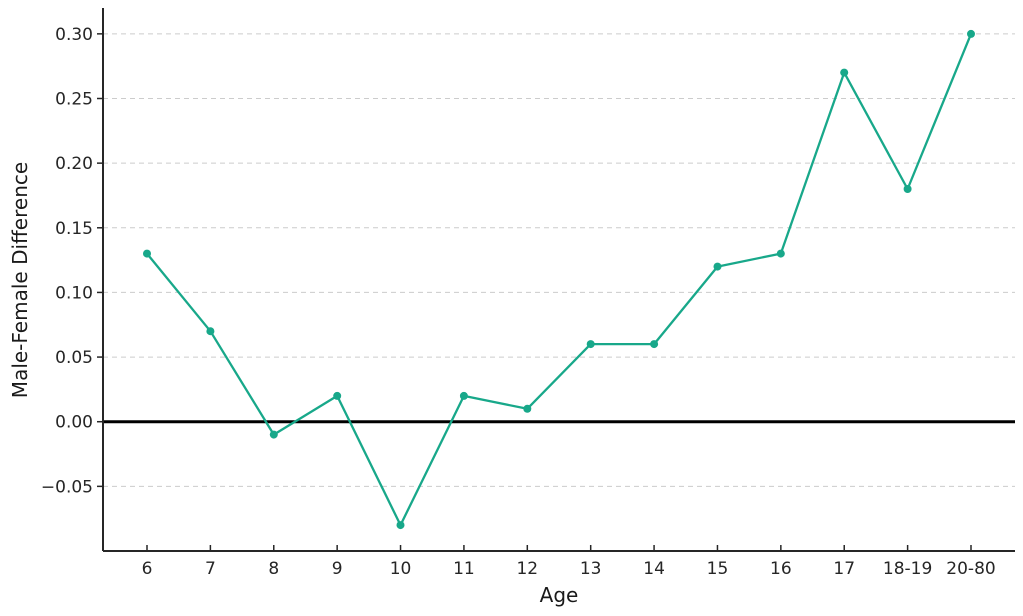 This screenshot has width=1023, height=616. Describe the element at coordinates (718, 569) in the screenshot. I see `x-tick-label: 15` at that location.